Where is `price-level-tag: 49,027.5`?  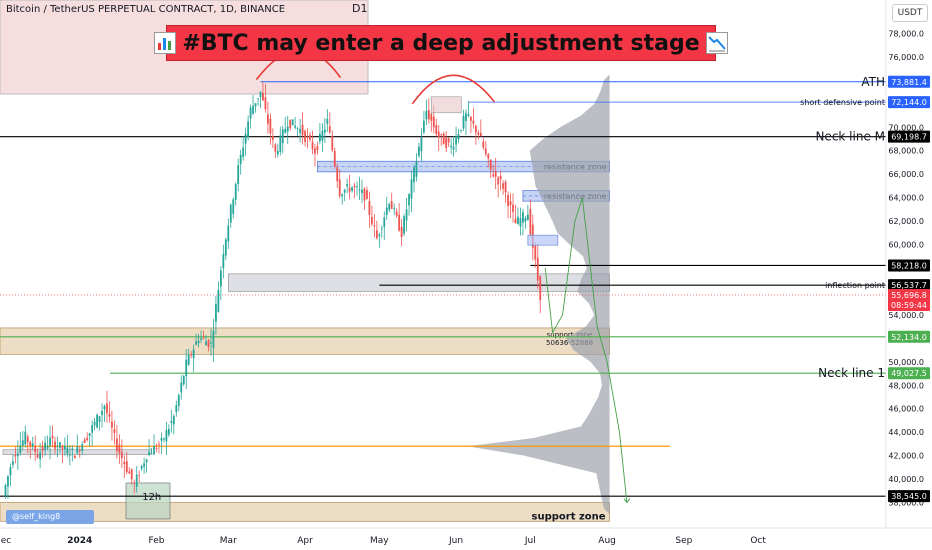 price-level-tag: 49,027.5 is located at coordinates (909, 373).